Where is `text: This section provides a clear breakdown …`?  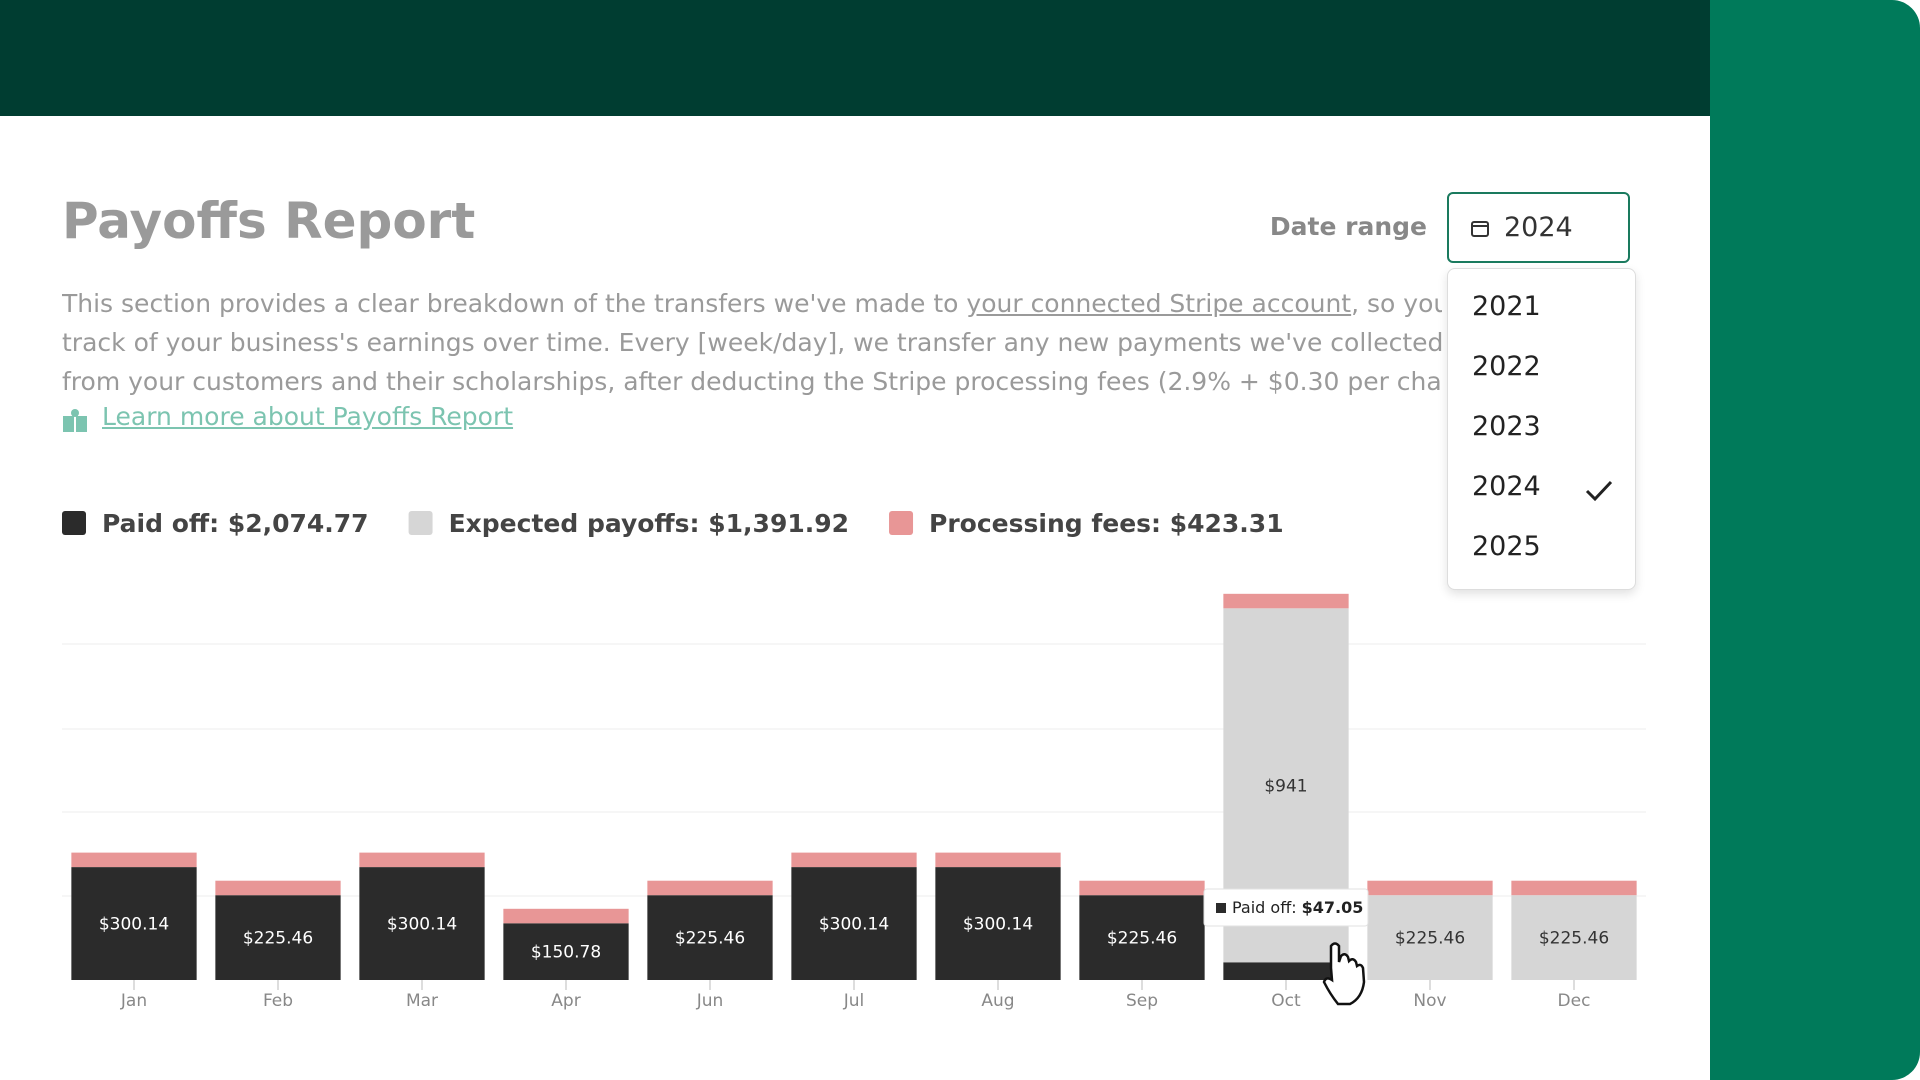 text: This section provides a clear breakdown … is located at coordinates (514, 303).